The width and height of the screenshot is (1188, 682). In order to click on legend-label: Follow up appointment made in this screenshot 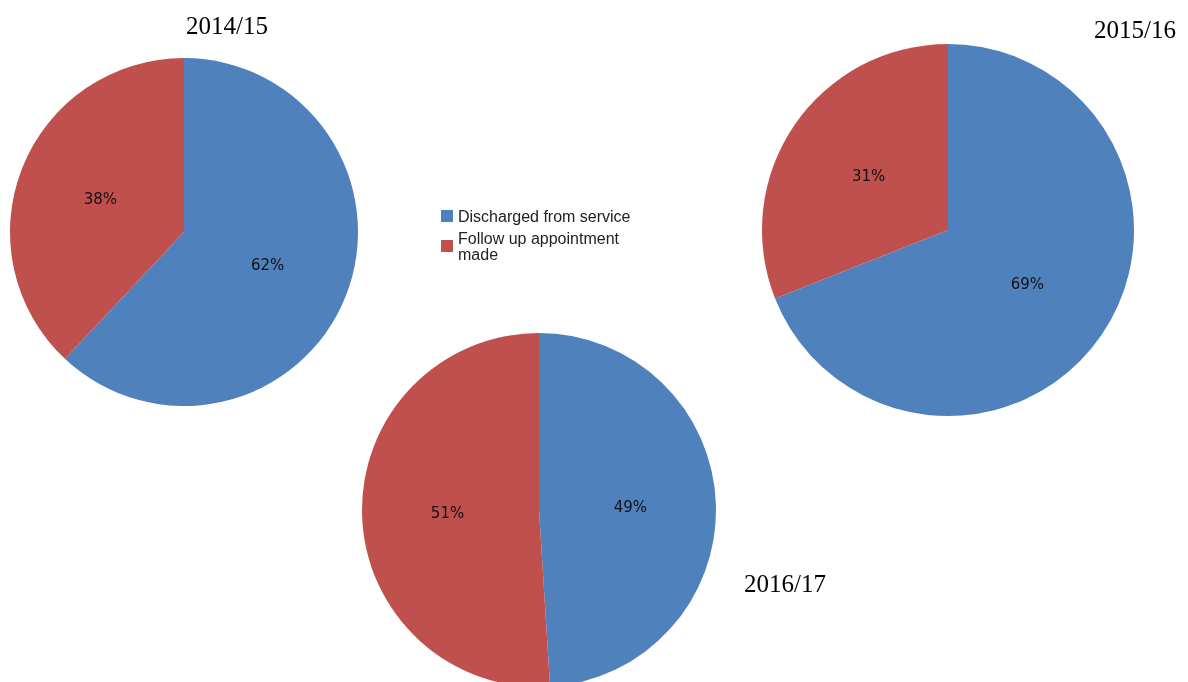, I will do `click(541, 246)`.